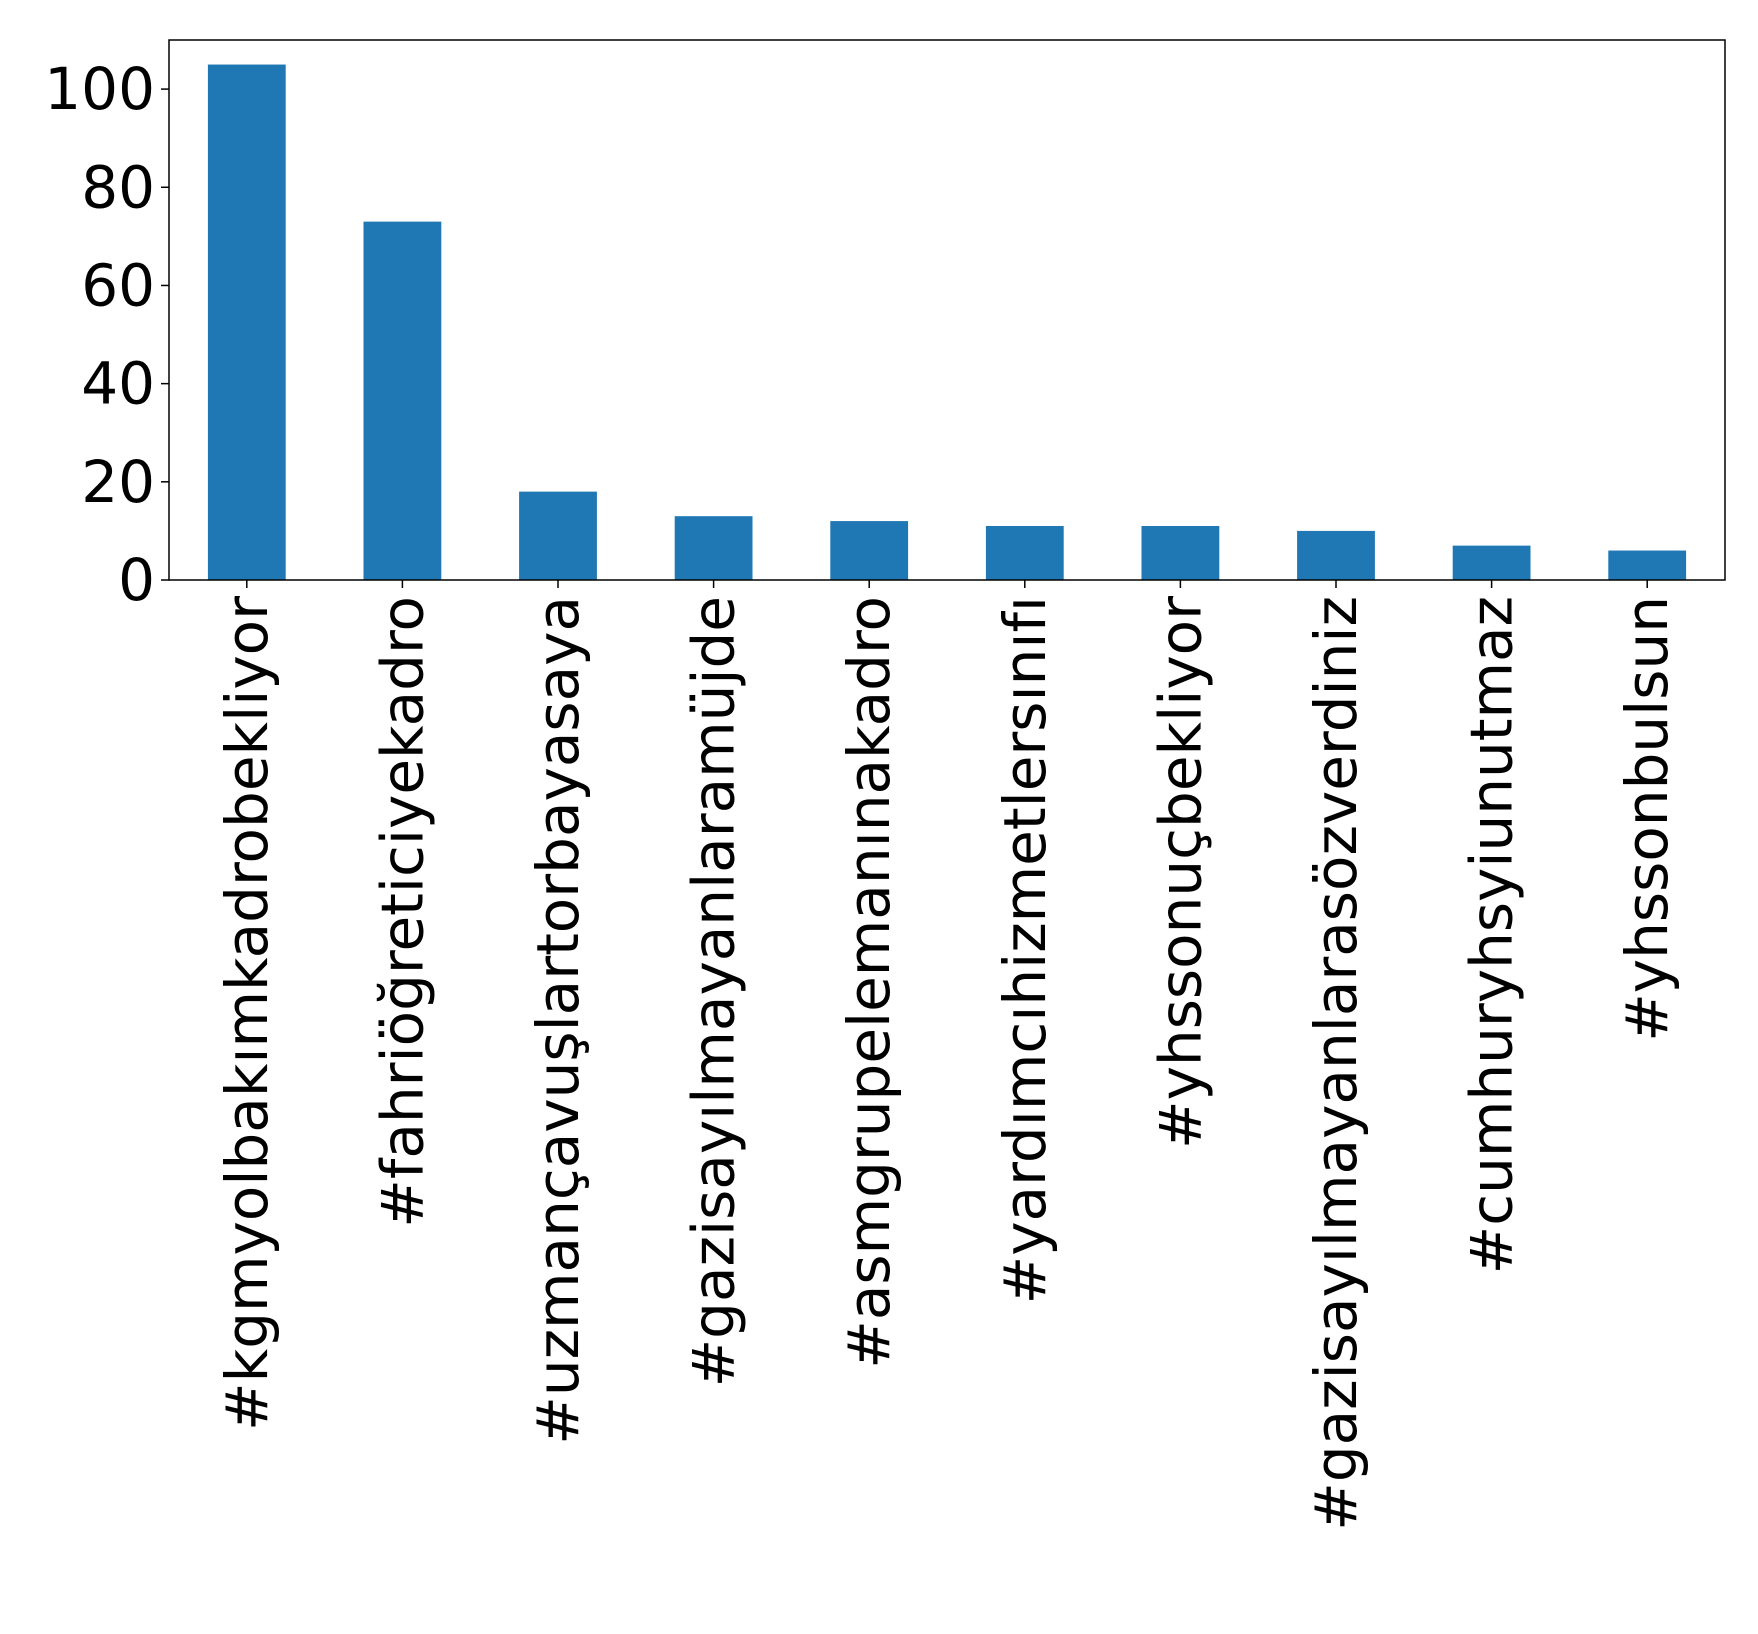 This screenshot has height=1634, width=1758. I want to click on y-tick-label: 60, so click(118, 285).